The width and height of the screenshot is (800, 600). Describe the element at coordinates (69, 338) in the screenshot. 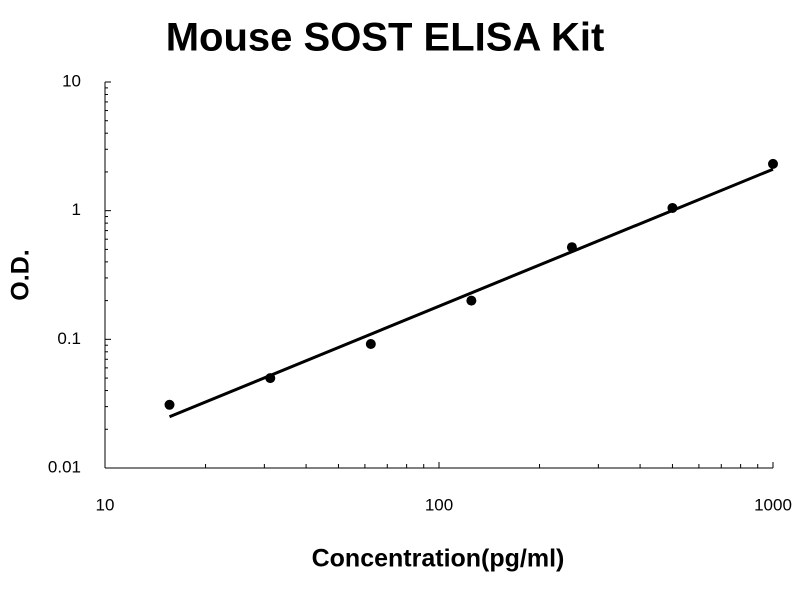

I see `y-tick-label: 0.1` at that location.